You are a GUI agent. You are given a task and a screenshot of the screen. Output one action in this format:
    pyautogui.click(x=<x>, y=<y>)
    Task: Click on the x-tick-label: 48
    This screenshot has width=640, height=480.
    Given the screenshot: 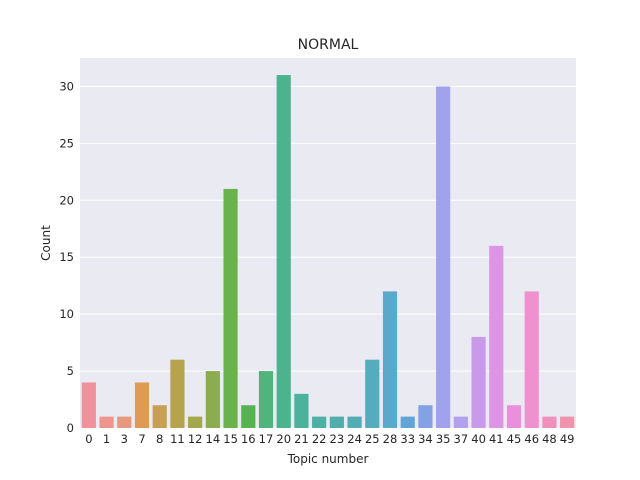 What is the action you would take?
    pyautogui.click(x=549, y=439)
    